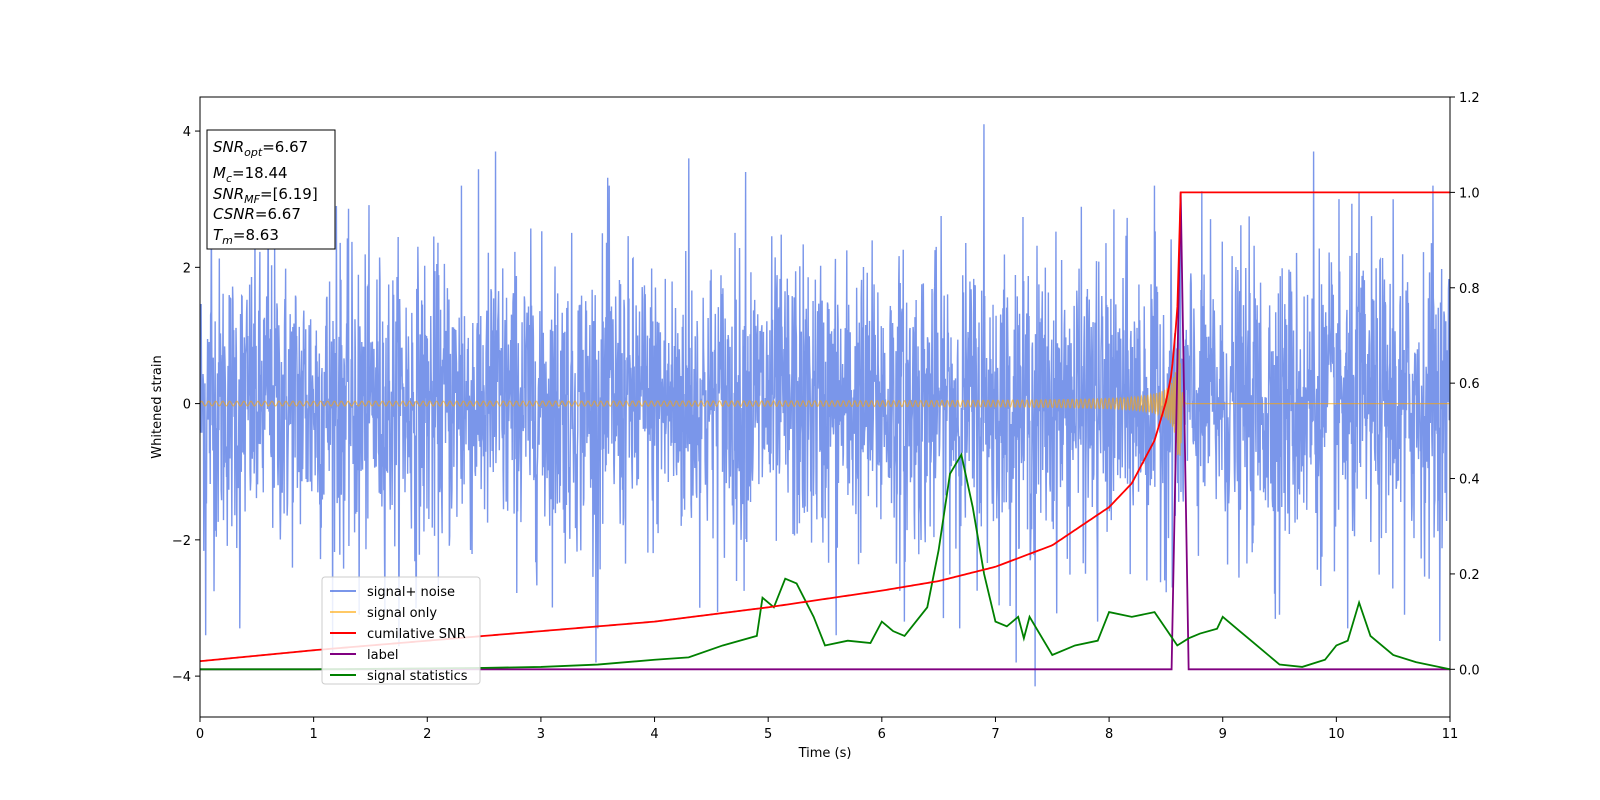 This screenshot has width=1600, height=800. Describe the element at coordinates (768, 734) in the screenshot. I see `x-tick-label: 5` at that location.